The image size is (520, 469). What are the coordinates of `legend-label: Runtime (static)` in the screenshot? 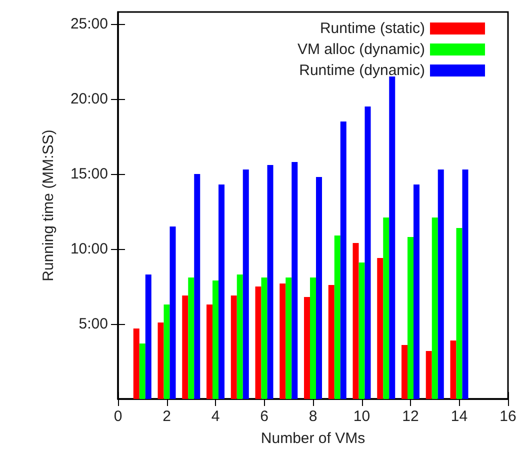 It's located at (372, 28).